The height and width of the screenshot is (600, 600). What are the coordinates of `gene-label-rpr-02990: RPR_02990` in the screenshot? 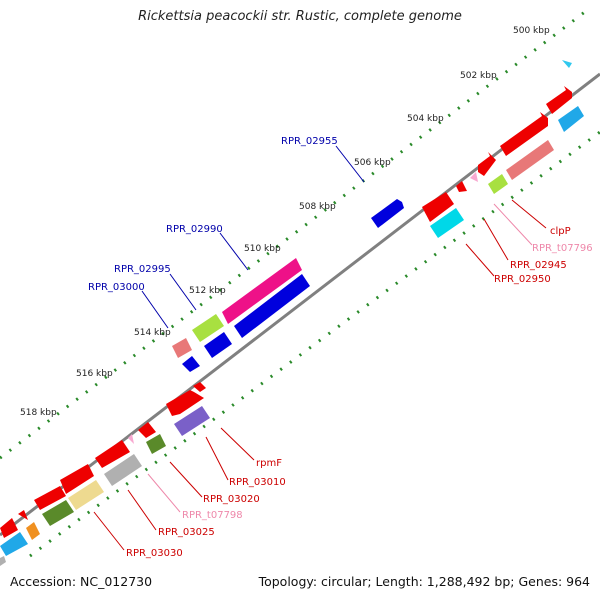 It's located at (194, 229).